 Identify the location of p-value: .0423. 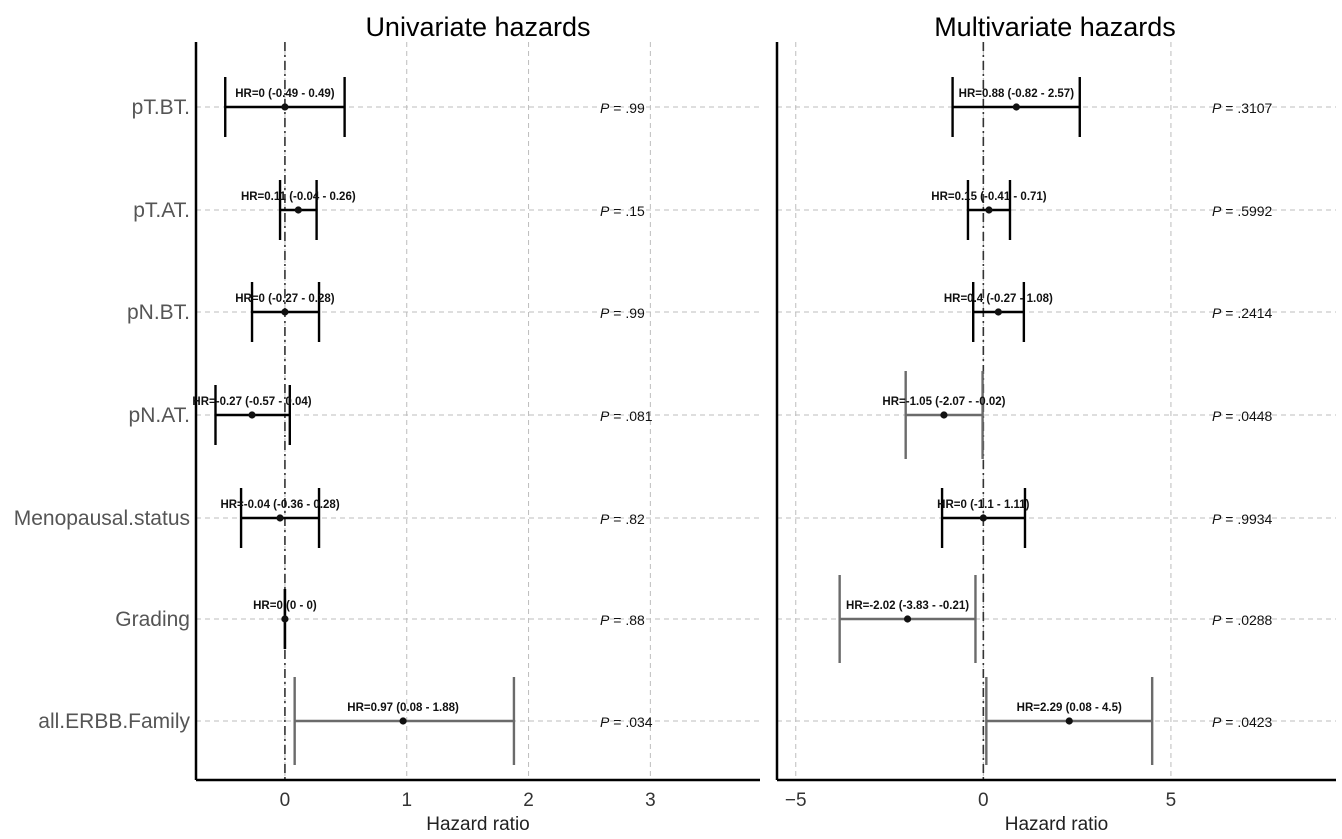
(1254, 722).